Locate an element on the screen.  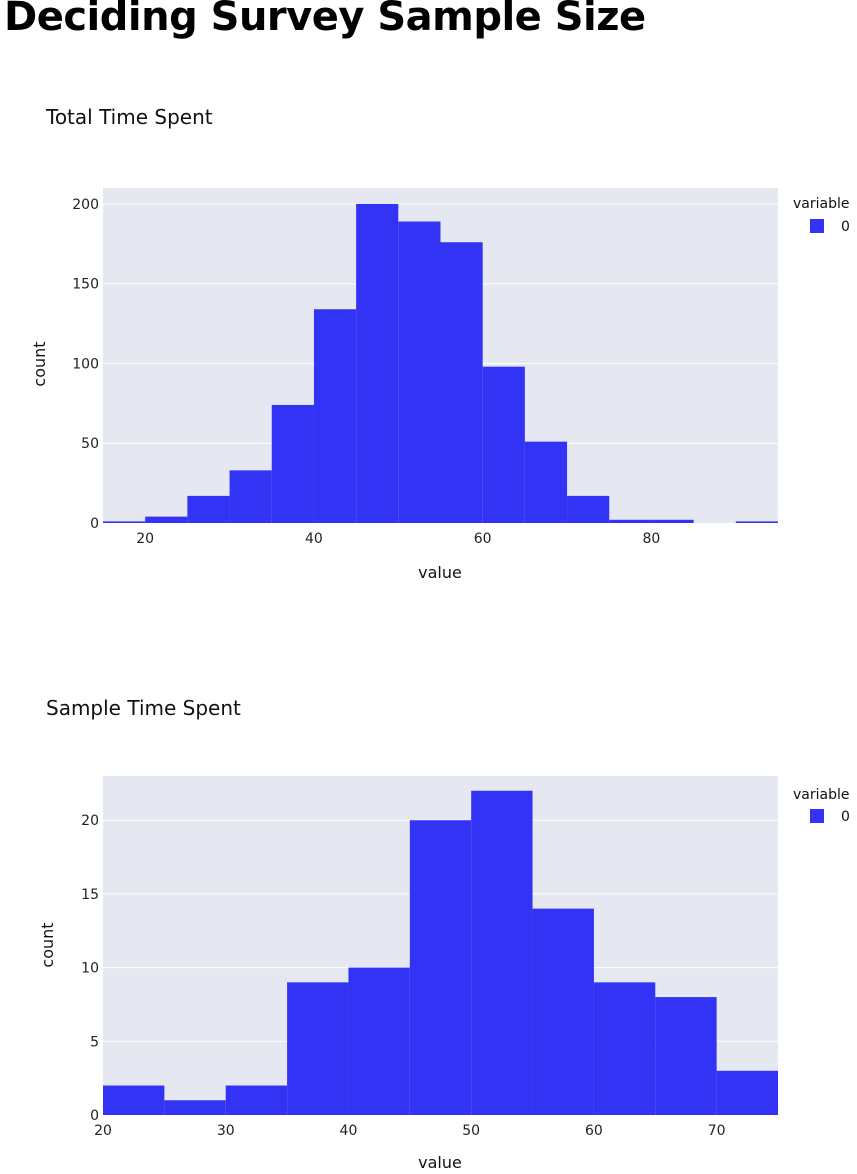
page-title: Deciding Survey Sample Size is located at coordinates (325, 20).